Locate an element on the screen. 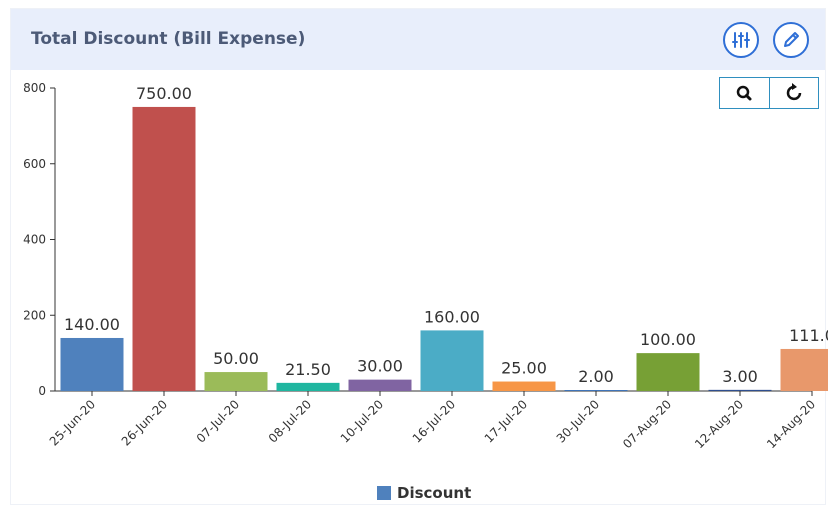 This screenshot has width=828, height=507. panel-header: Total Discount (Bill Expense) is located at coordinates (418, 39).